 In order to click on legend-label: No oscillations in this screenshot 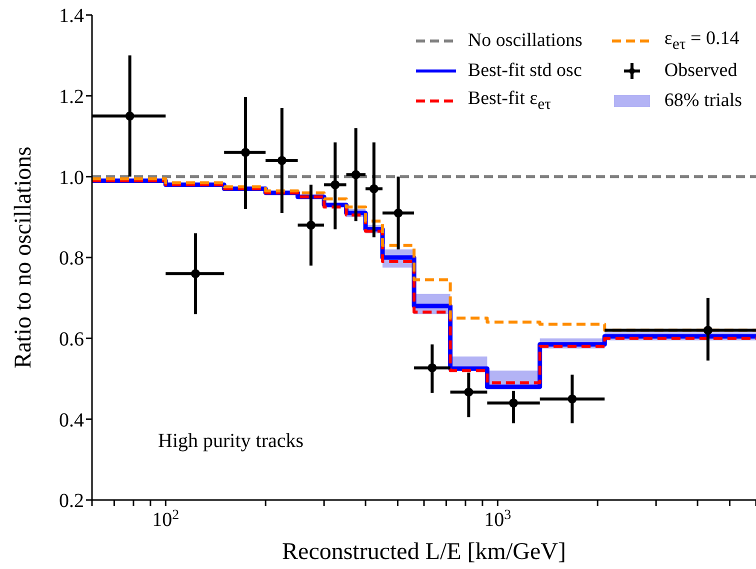, I will do `click(525, 41)`.